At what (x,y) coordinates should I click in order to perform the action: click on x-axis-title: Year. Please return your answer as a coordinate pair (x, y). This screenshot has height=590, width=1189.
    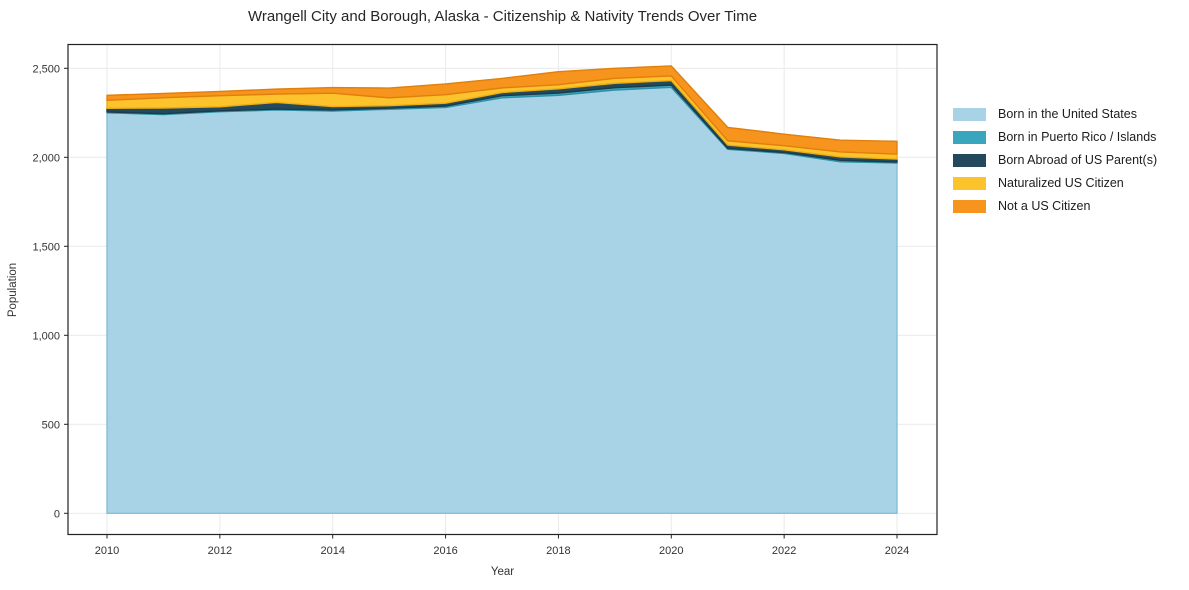
    Looking at the image, I should click on (502, 572).